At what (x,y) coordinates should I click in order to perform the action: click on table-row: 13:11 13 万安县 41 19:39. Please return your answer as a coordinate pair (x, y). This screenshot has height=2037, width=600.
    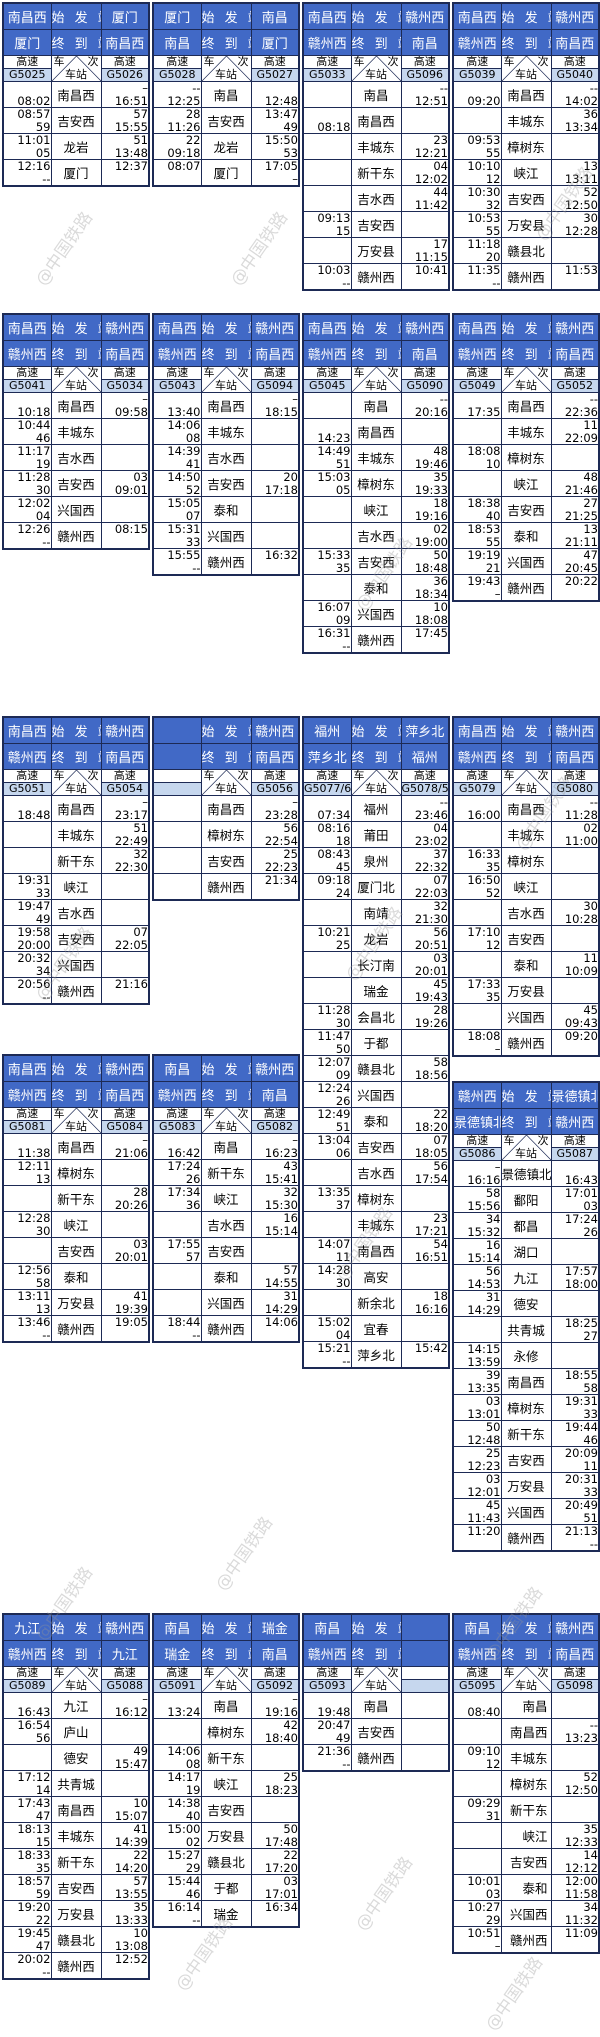
    Looking at the image, I should click on (76, 1302).